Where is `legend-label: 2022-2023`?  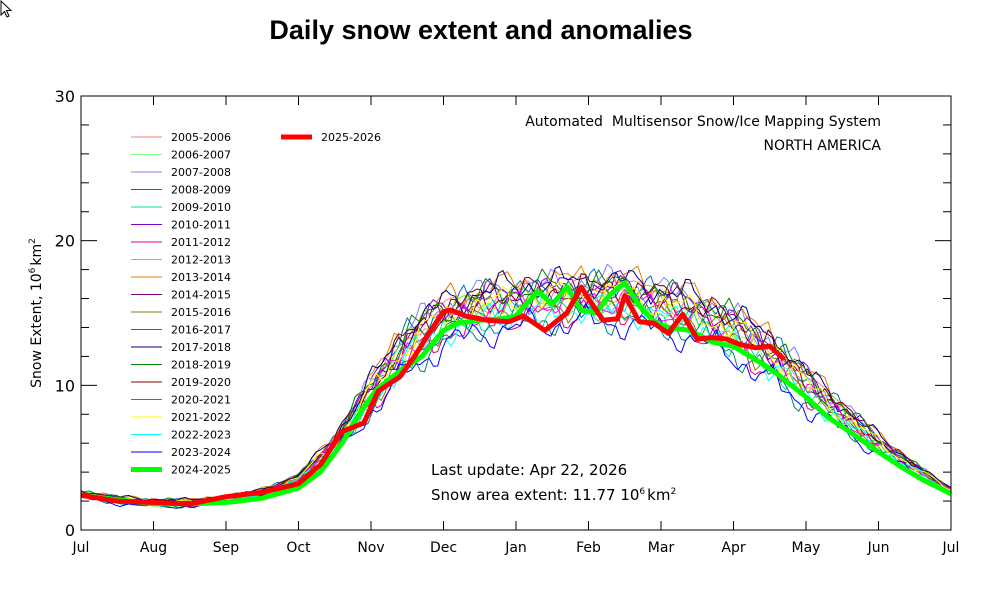 legend-label: 2022-2023 is located at coordinates (201, 435).